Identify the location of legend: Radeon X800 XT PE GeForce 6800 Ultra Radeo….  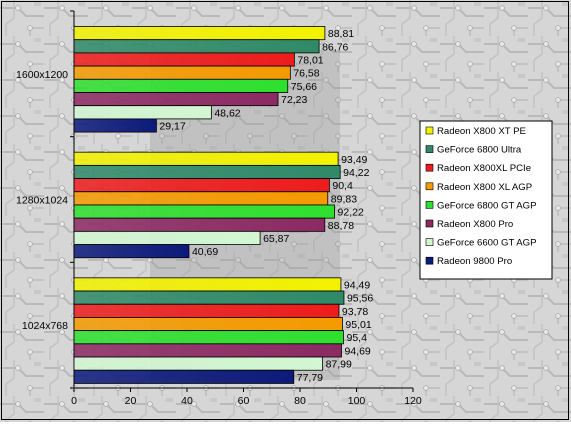
(486, 200).